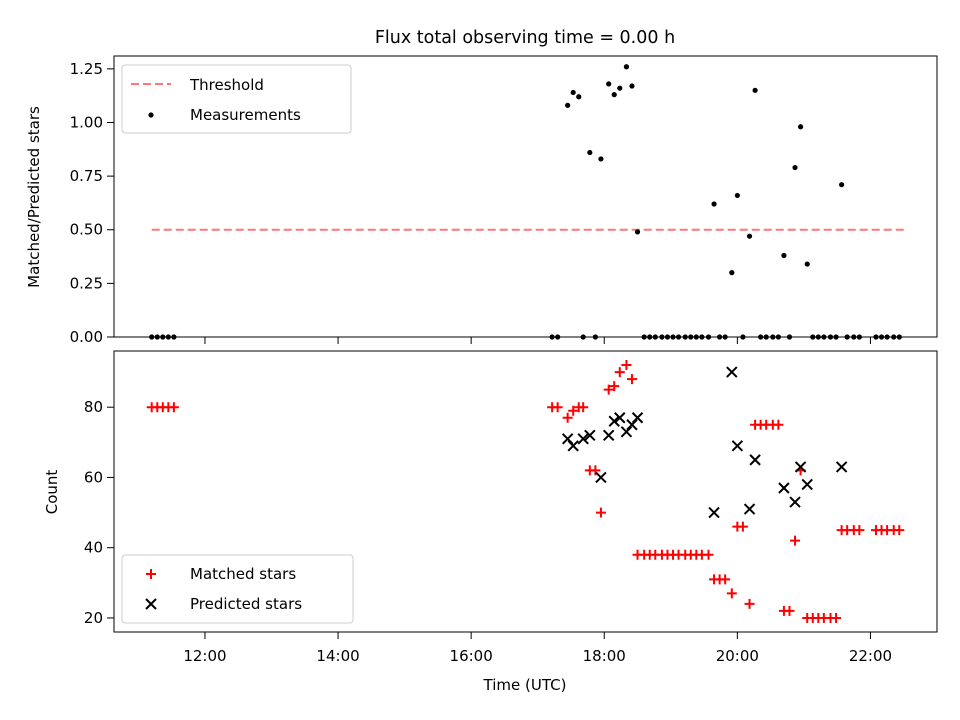 This screenshot has width=960, height=720. What do you see at coordinates (86, 69) in the screenshot?
I see `top-y-tick-label: 1.25` at bounding box center [86, 69].